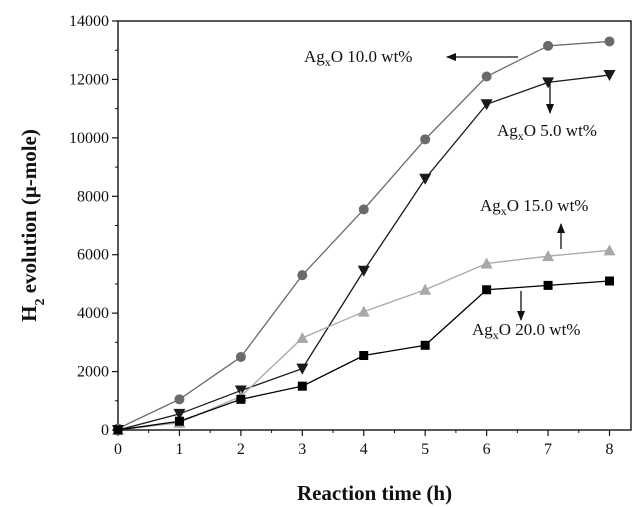  Describe the element at coordinates (374, 493) in the screenshot. I see `x-axis-title: Reaction time (h)` at that location.